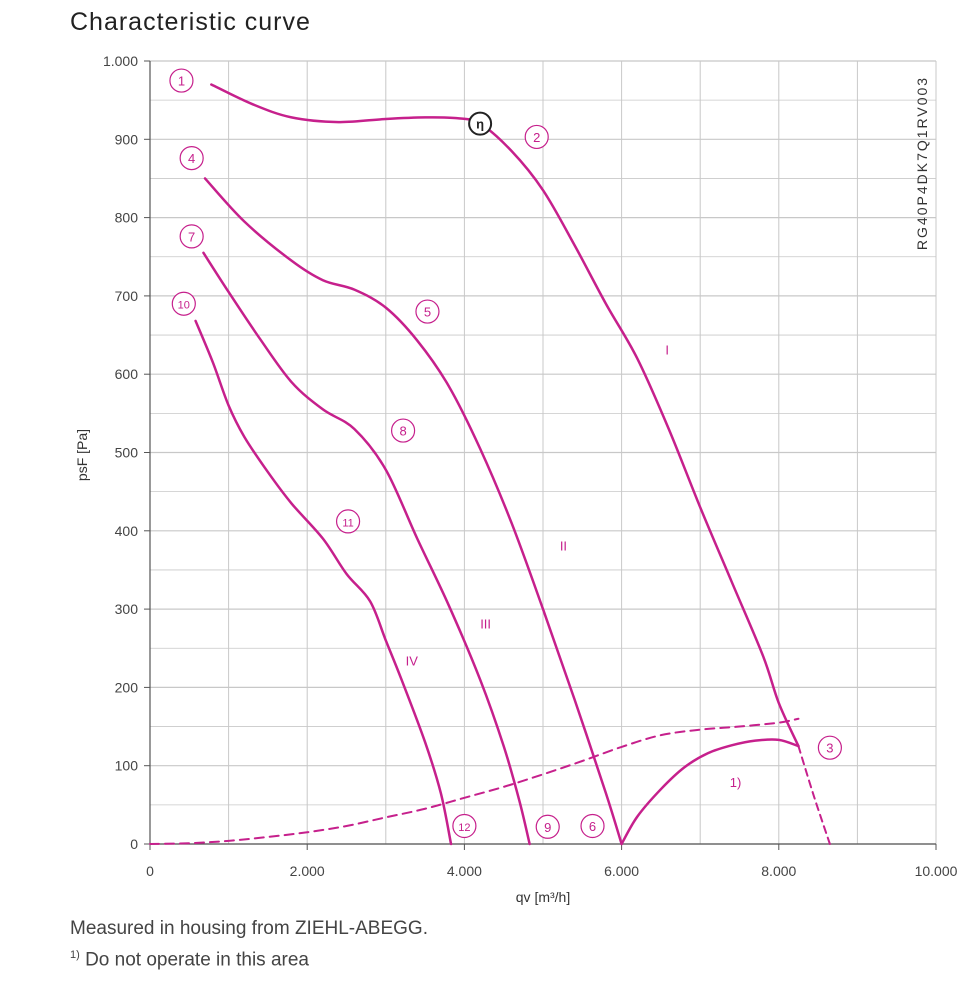  I want to click on x-tick-label: 0, so click(150, 871).